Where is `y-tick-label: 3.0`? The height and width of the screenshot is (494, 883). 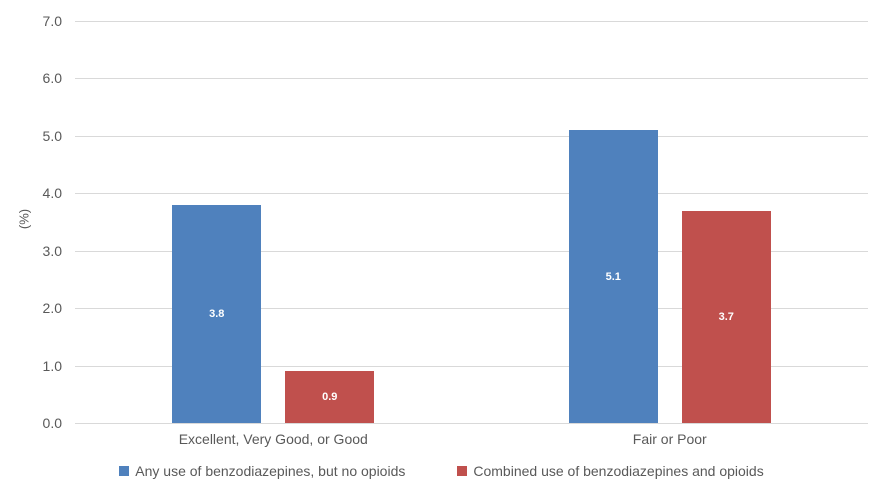 y-tick-label: 3.0 is located at coordinates (52, 250).